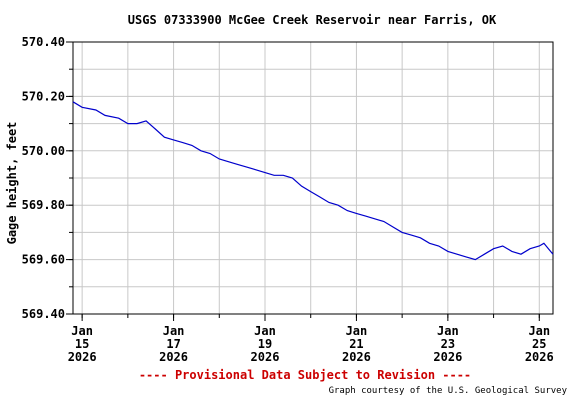  What do you see at coordinates (448, 344) in the screenshot?
I see `x-tick-label-line: 23` at bounding box center [448, 344].